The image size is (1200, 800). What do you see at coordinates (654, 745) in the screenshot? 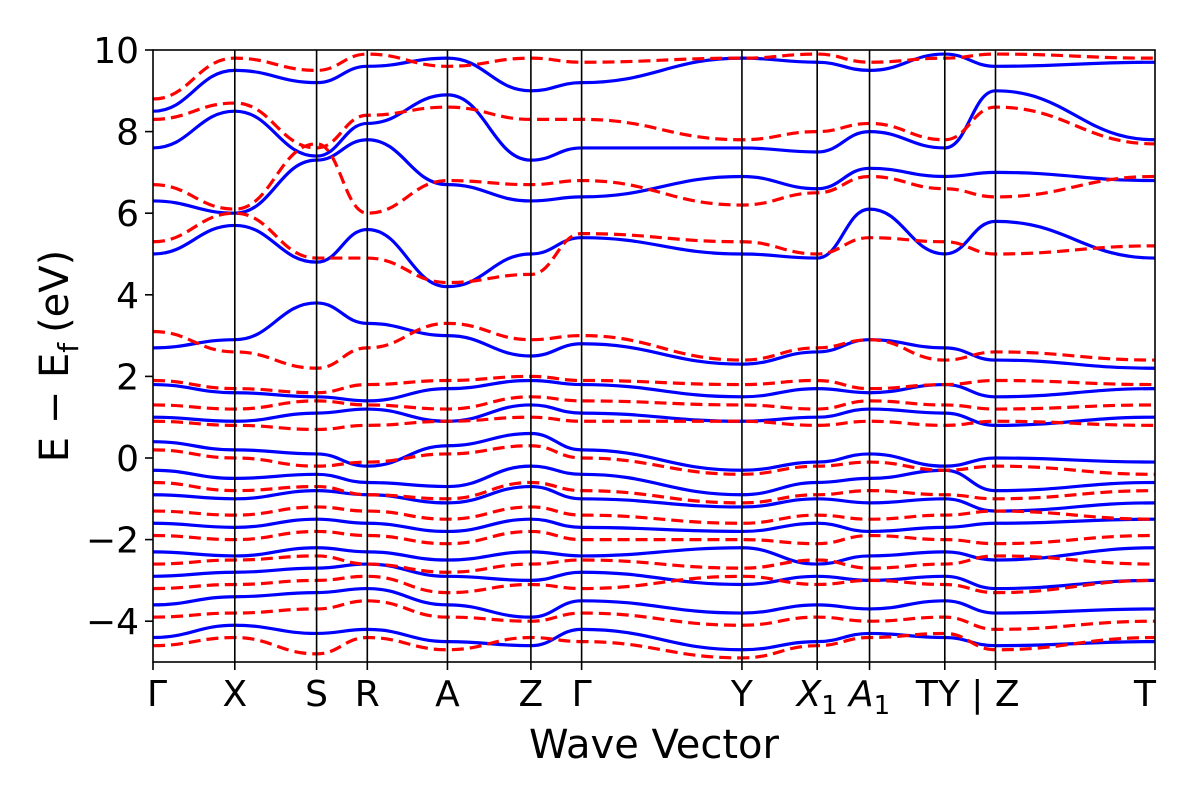
I see `x-axis-label: Wave Vector` at bounding box center [654, 745].